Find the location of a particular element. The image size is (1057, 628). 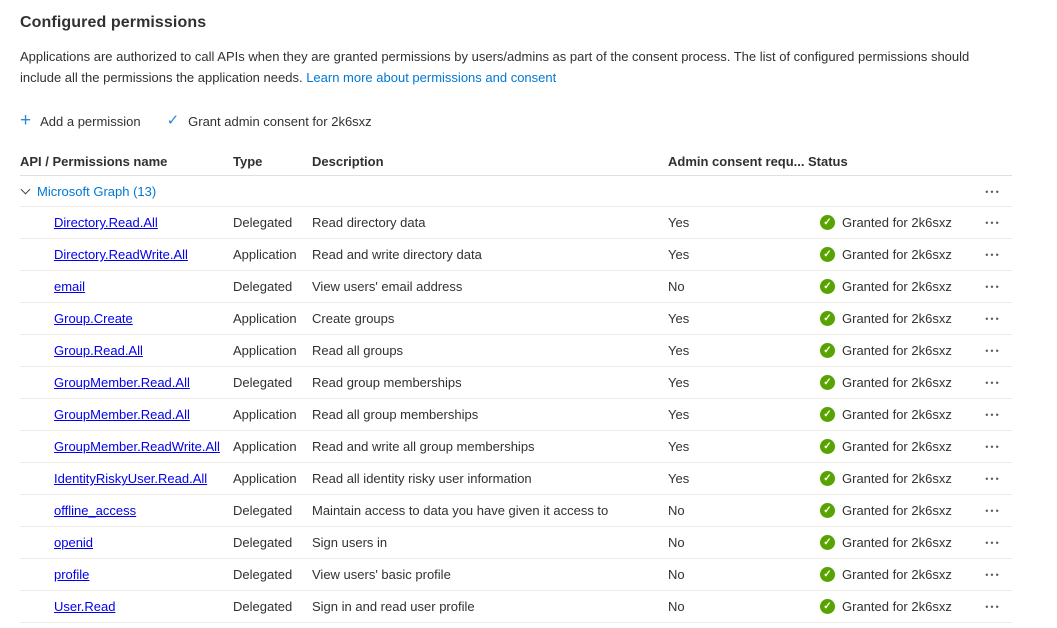

permission-name-link: Group.Create is located at coordinates (93, 318).